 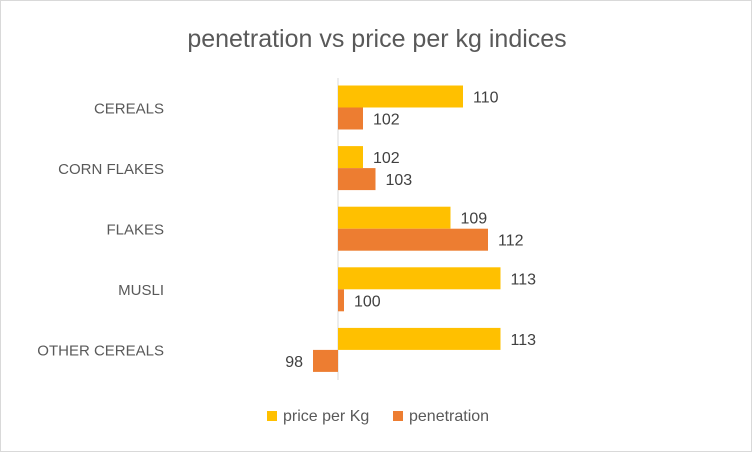 What do you see at coordinates (135, 230) in the screenshot?
I see `category-label: FLAKES` at bounding box center [135, 230].